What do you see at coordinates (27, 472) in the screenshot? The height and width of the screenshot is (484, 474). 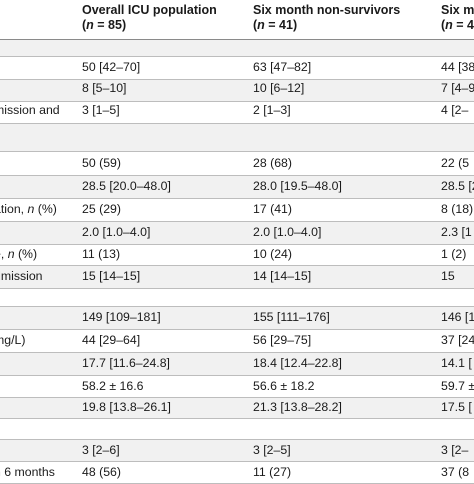 I see `row-label: n 6 months` at bounding box center [27, 472].